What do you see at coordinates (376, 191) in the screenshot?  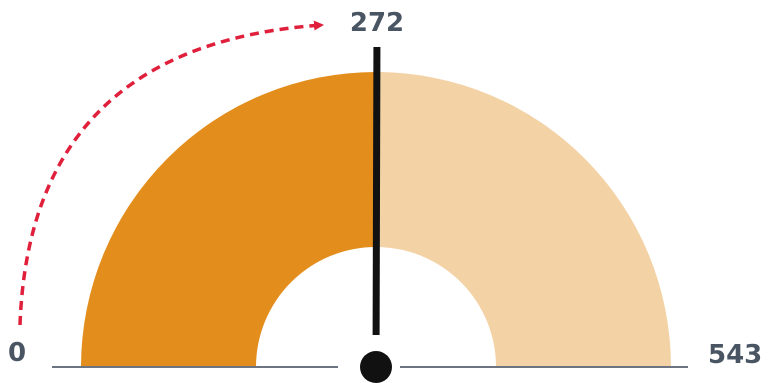 I see `gauge-needle` at bounding box center [376, 191].